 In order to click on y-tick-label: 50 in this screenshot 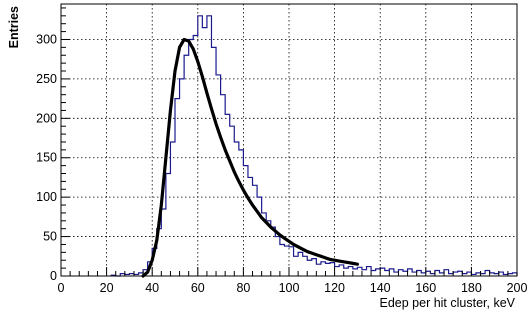, I will do `click(50, 237)`.